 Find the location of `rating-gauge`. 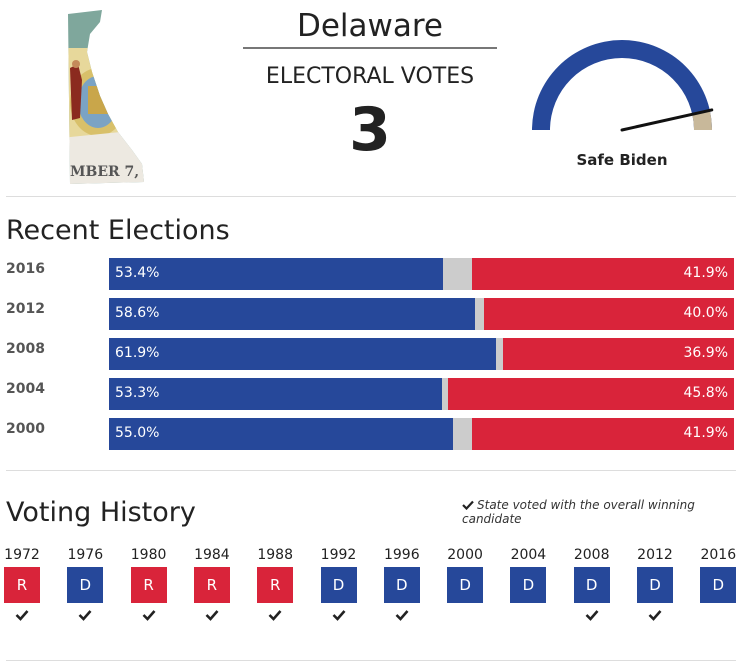

rating-gauge is located at coordinates (623, 86).